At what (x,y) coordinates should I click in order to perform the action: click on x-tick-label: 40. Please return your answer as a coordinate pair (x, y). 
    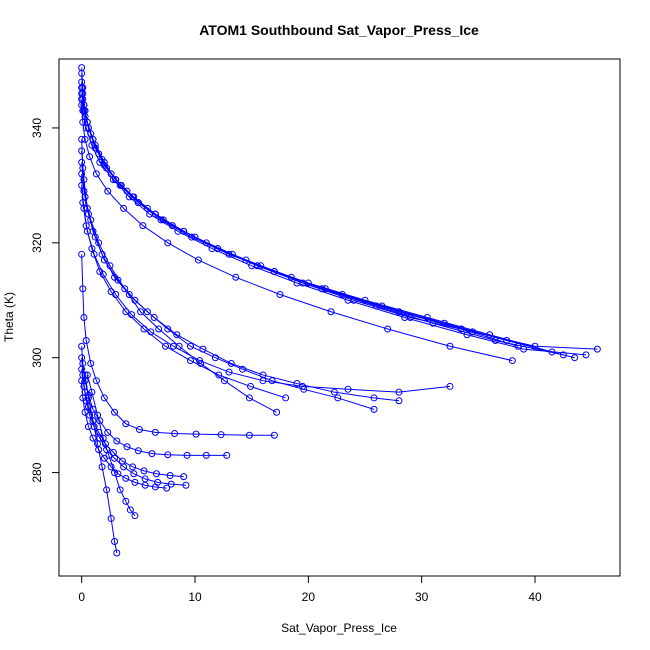
    Looking at the image, I should click on (535, 597).